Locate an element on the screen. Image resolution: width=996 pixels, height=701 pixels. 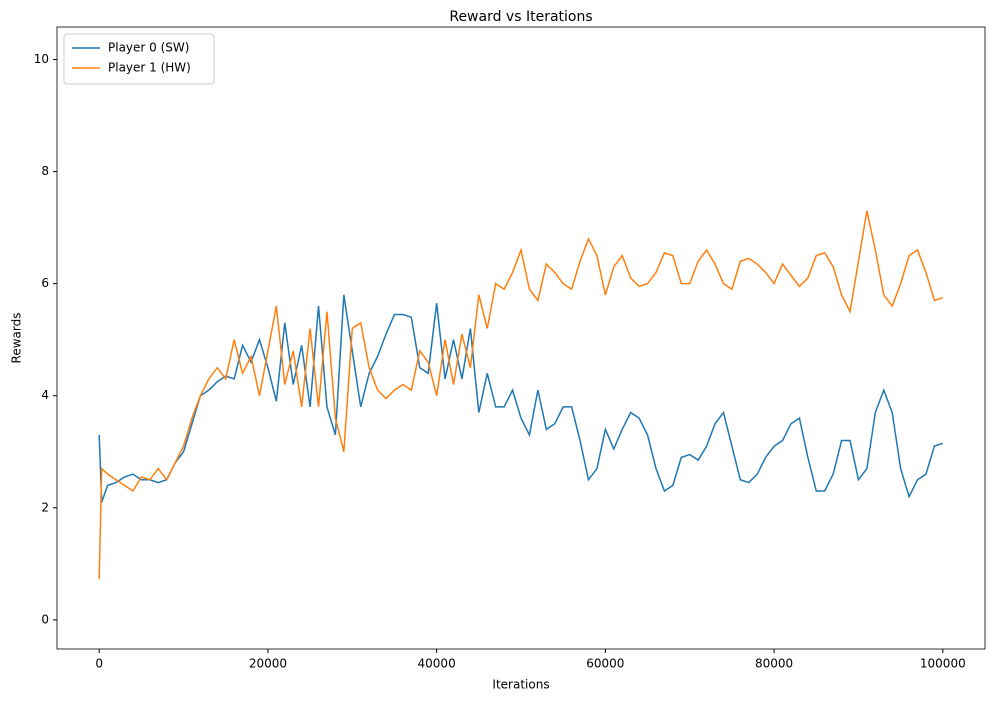
legend-label: Player 1 (HW) is located at coordinates (149, 68).